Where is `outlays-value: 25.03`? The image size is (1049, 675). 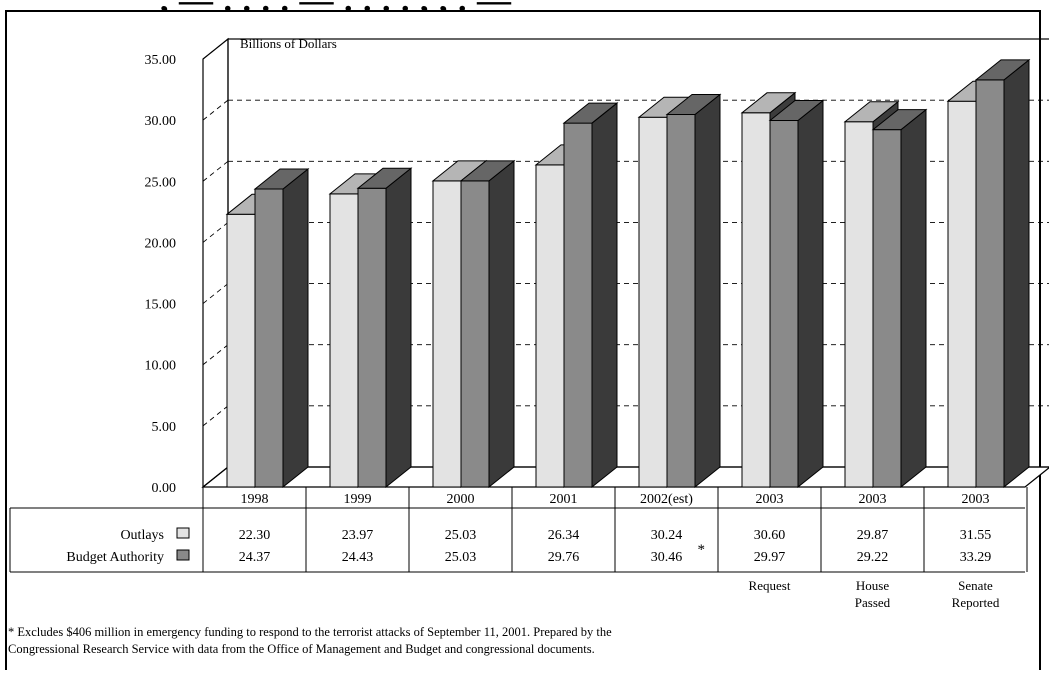
outlays-value: 25.03 is located at coordinates (461, 535).